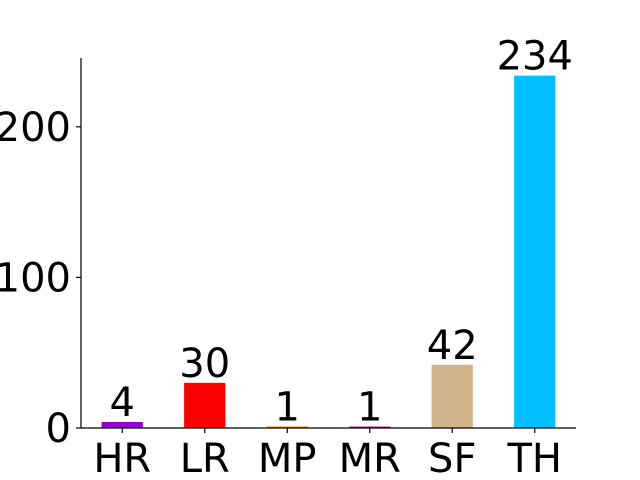 The height and width of the screenshot is (480, 640). Describe the element at coordinates (369, 407) in the screenshot. I see `data-label-mr: 1` at that location.